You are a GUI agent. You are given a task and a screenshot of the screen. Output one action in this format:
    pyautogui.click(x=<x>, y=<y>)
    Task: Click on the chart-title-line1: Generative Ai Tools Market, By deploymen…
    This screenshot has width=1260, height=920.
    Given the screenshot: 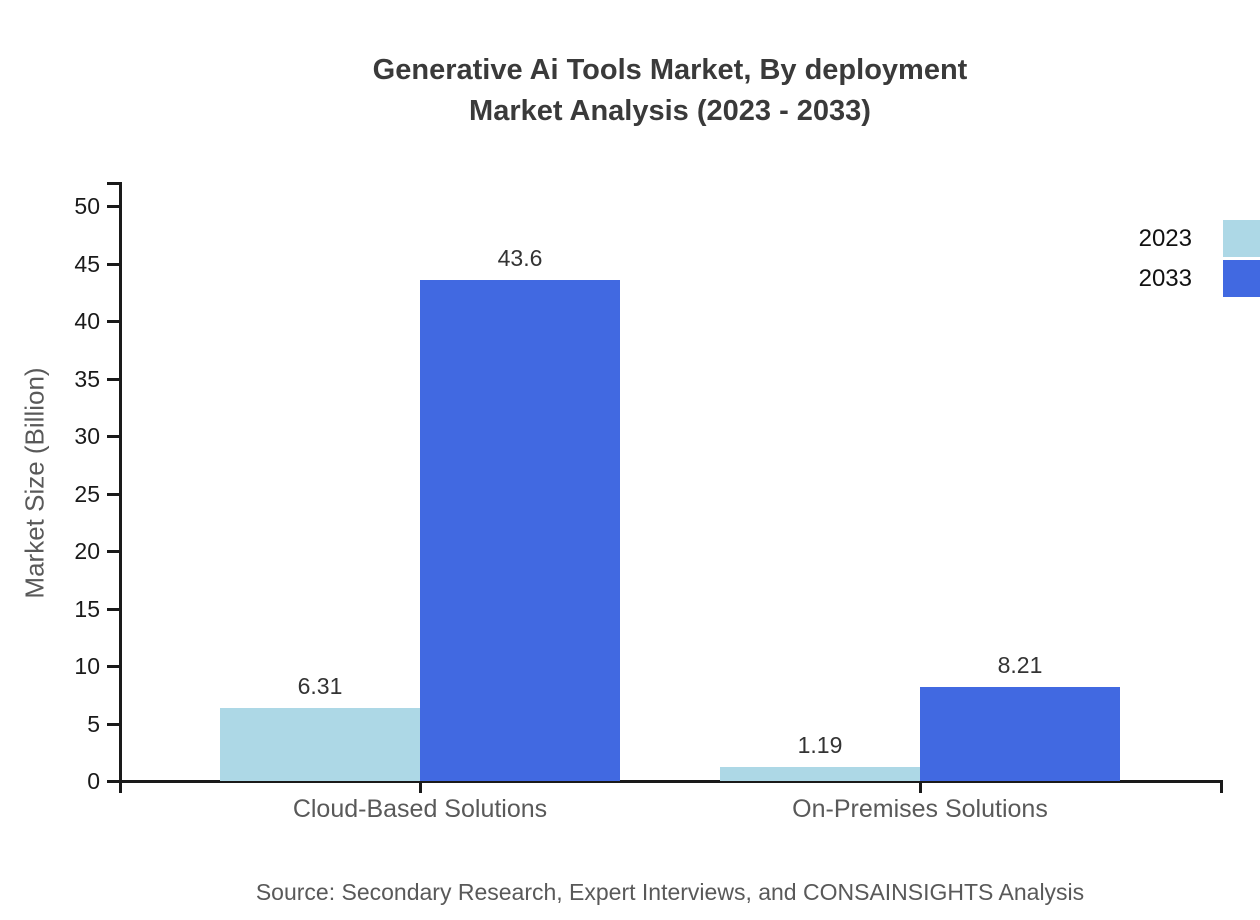 What is the action you would take?
    pyautogui.click(x=670, y=70)
    